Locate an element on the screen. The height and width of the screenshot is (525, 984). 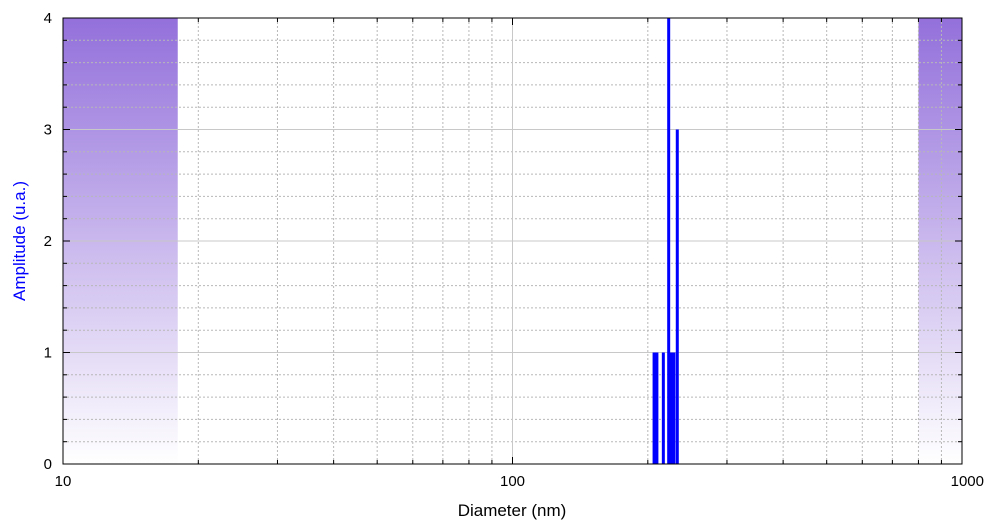
y-tick-label: 1 is located at coordinates (48, 353).